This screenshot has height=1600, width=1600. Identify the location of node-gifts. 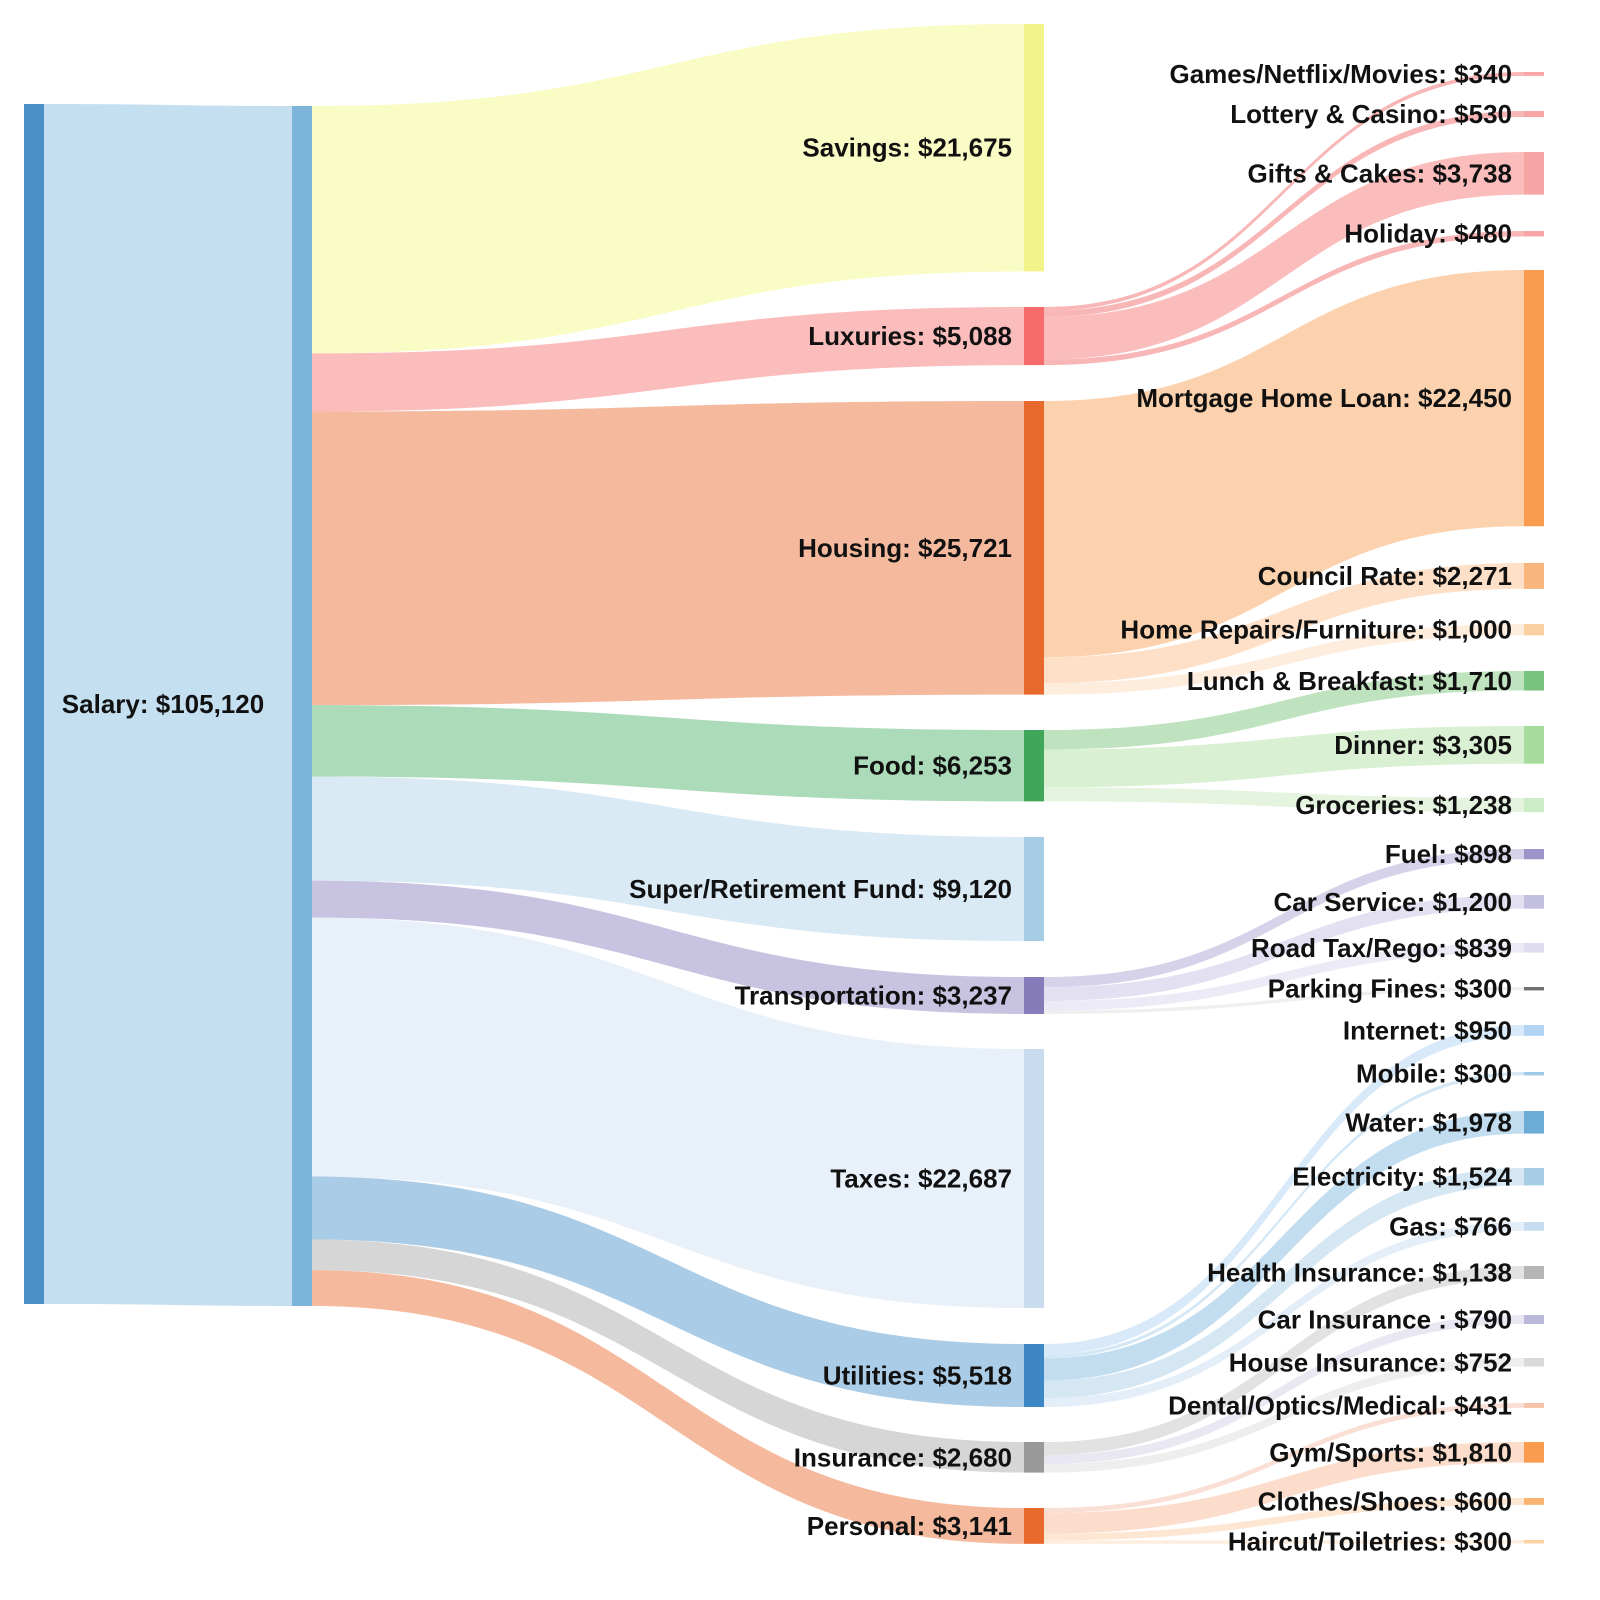
(1534, 173).